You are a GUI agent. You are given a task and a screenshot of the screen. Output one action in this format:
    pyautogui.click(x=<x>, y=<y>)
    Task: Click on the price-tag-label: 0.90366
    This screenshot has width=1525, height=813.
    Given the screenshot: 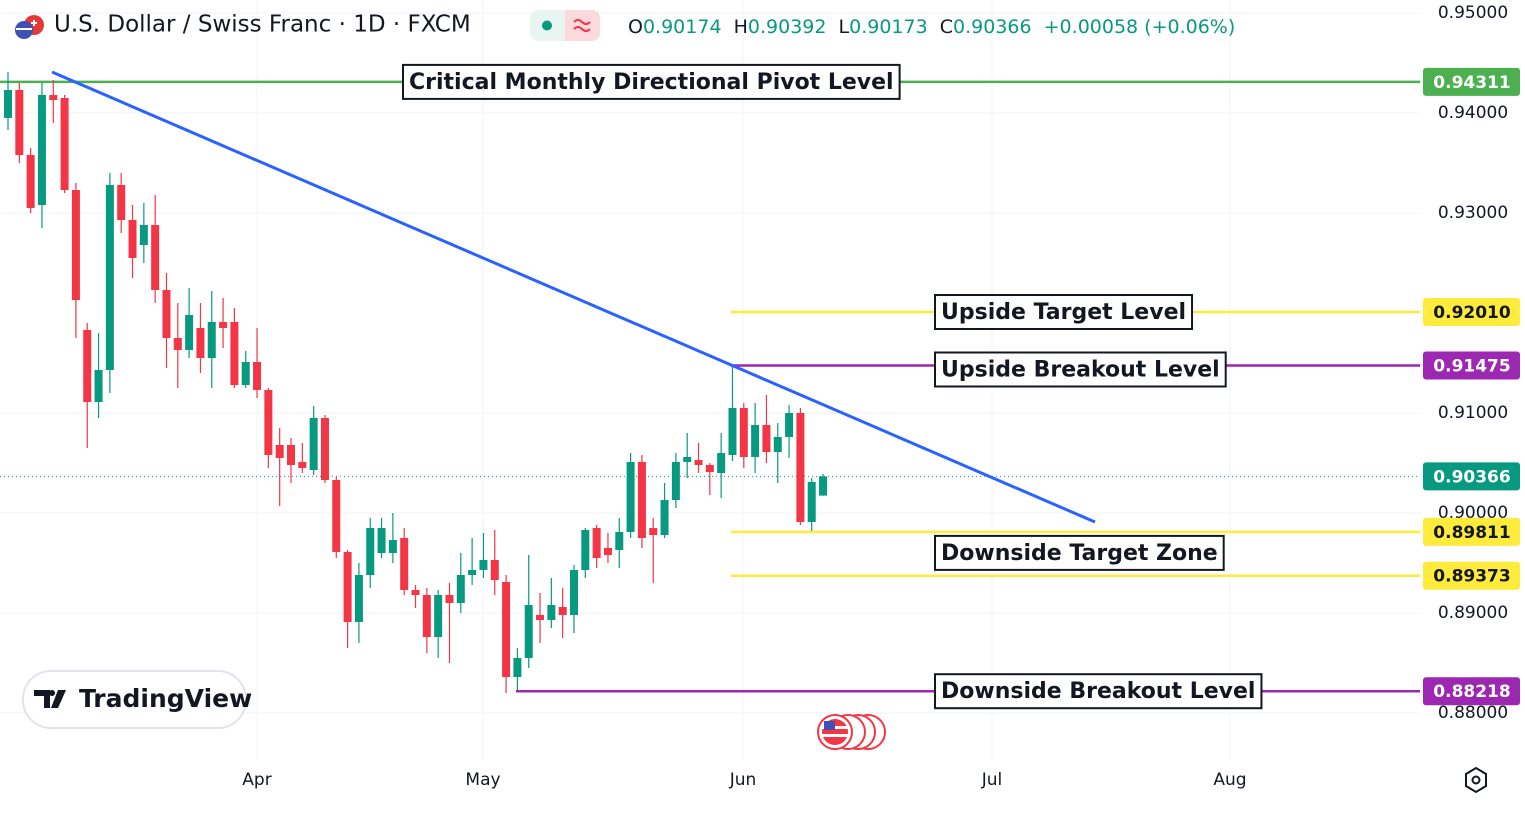 What is the action you would take?
    pyautogui.click(x=1471, y=477)
    